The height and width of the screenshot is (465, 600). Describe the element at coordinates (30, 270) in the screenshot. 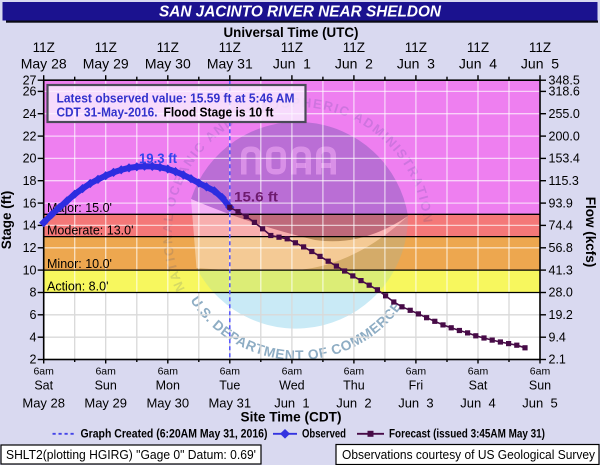

I see `svg-text: 10` at that location.